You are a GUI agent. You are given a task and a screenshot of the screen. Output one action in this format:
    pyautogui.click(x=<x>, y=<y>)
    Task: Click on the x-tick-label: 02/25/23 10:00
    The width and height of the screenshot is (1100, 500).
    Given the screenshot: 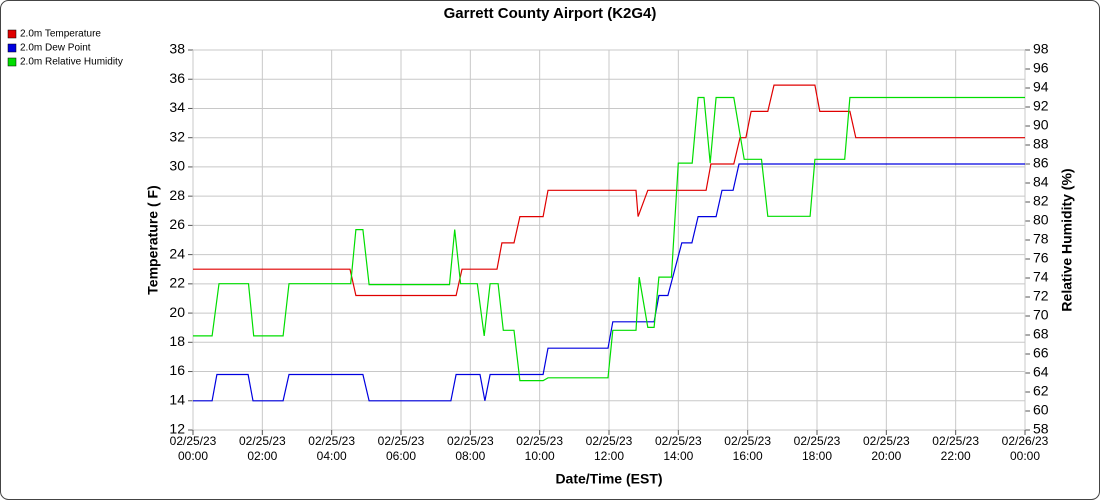 What is the action you would take?
    pyautogui.click(x=539, y=448)
    